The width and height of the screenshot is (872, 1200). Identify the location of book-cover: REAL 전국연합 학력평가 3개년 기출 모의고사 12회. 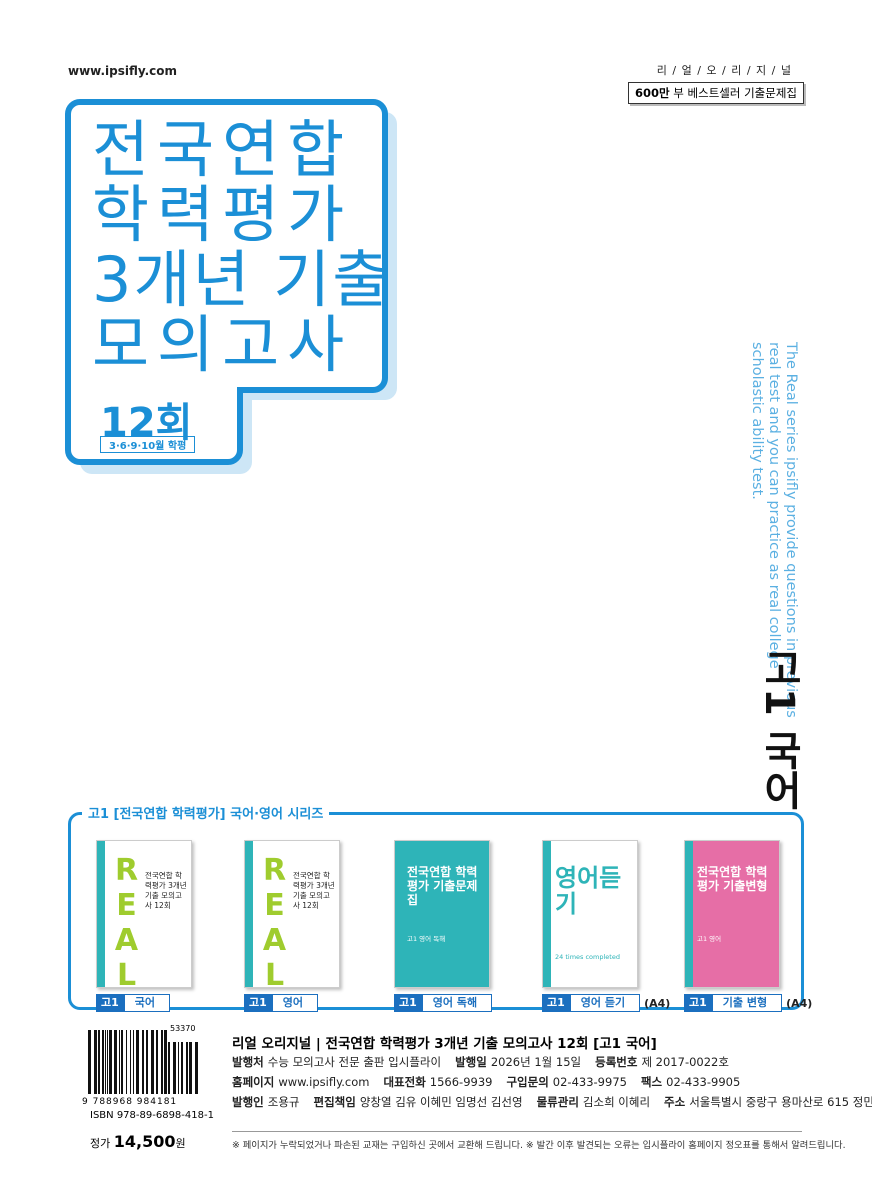
(144, 914).